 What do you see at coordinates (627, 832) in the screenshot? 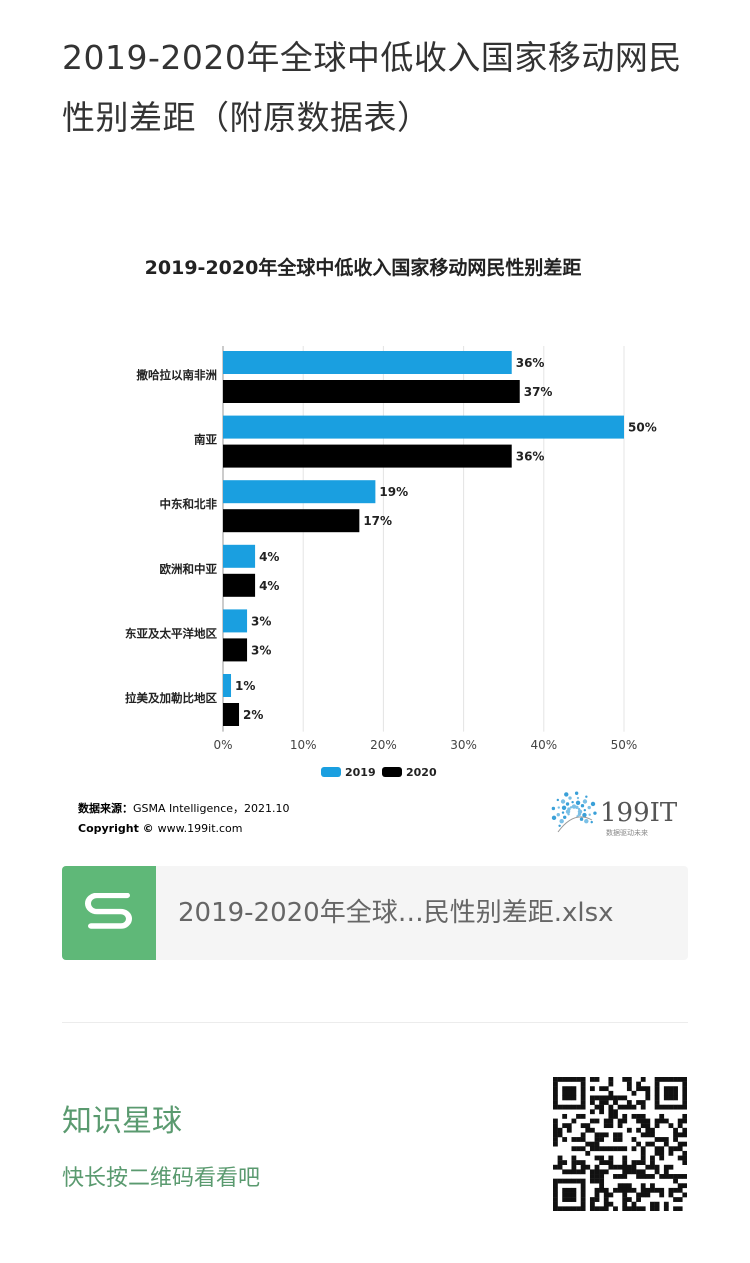
I see `logo-slogan: 数据驱动未来` at bounding box center [627, 832].